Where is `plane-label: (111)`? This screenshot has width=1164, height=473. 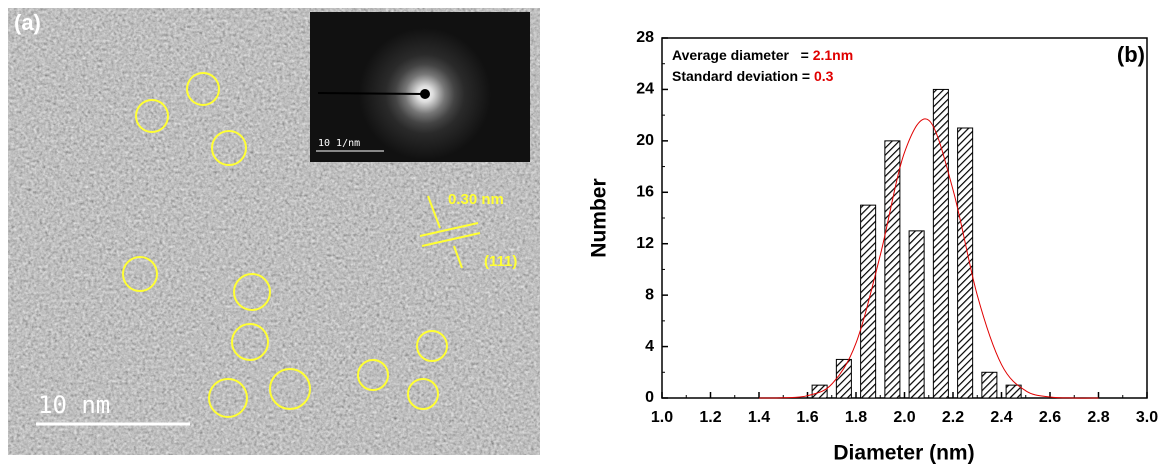
plane-label: (111) is located at coordinates (500, 261).